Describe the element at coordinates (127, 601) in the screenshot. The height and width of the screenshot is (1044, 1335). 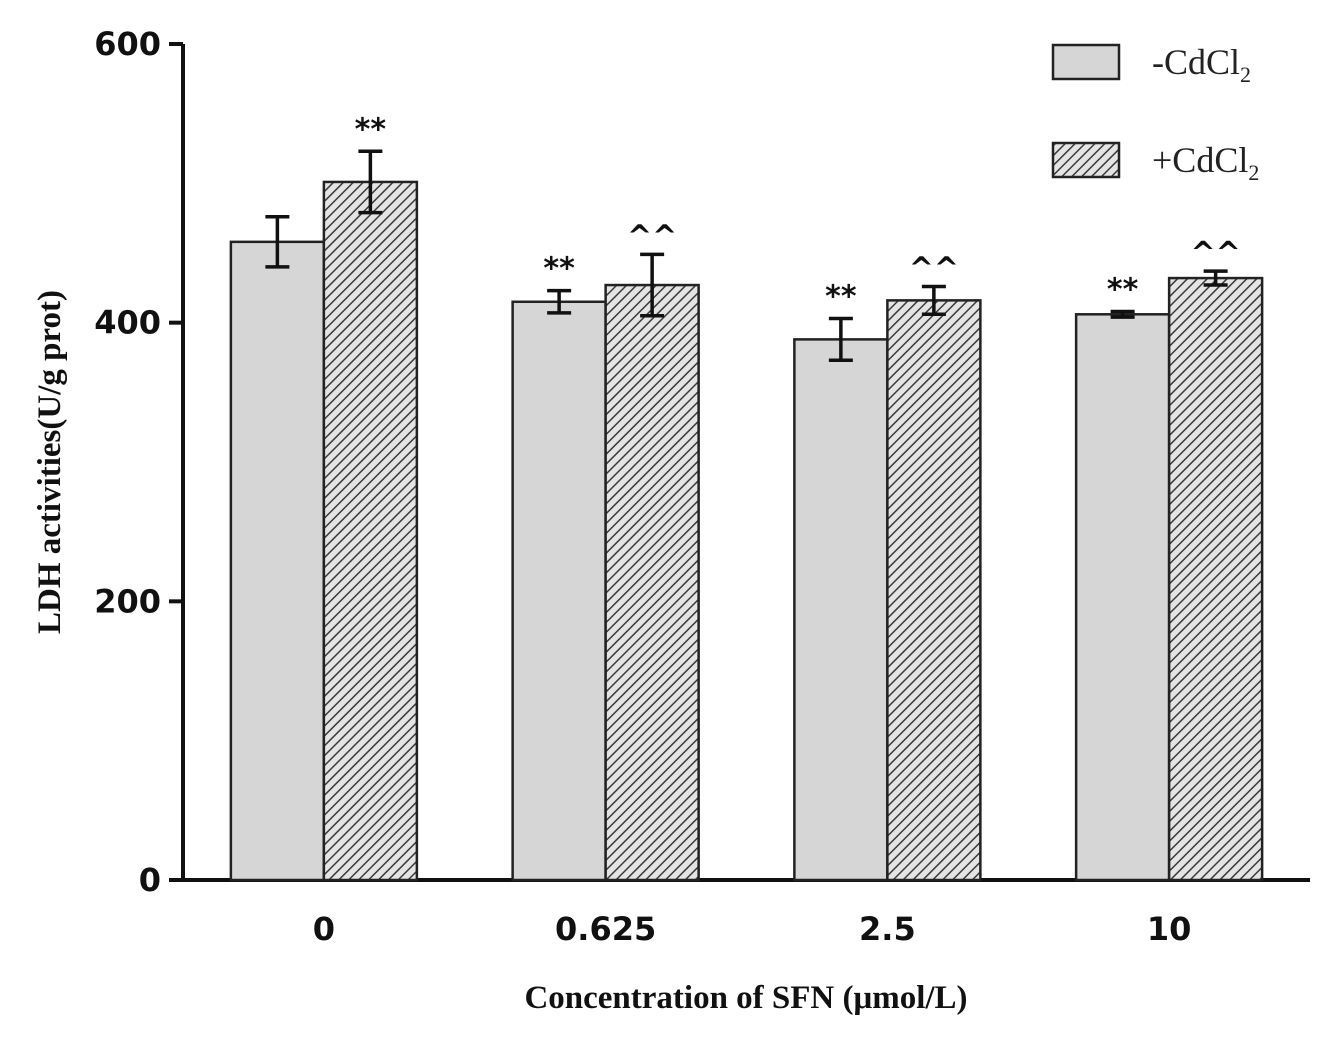
I see `y-tick-label: 200` at that location.